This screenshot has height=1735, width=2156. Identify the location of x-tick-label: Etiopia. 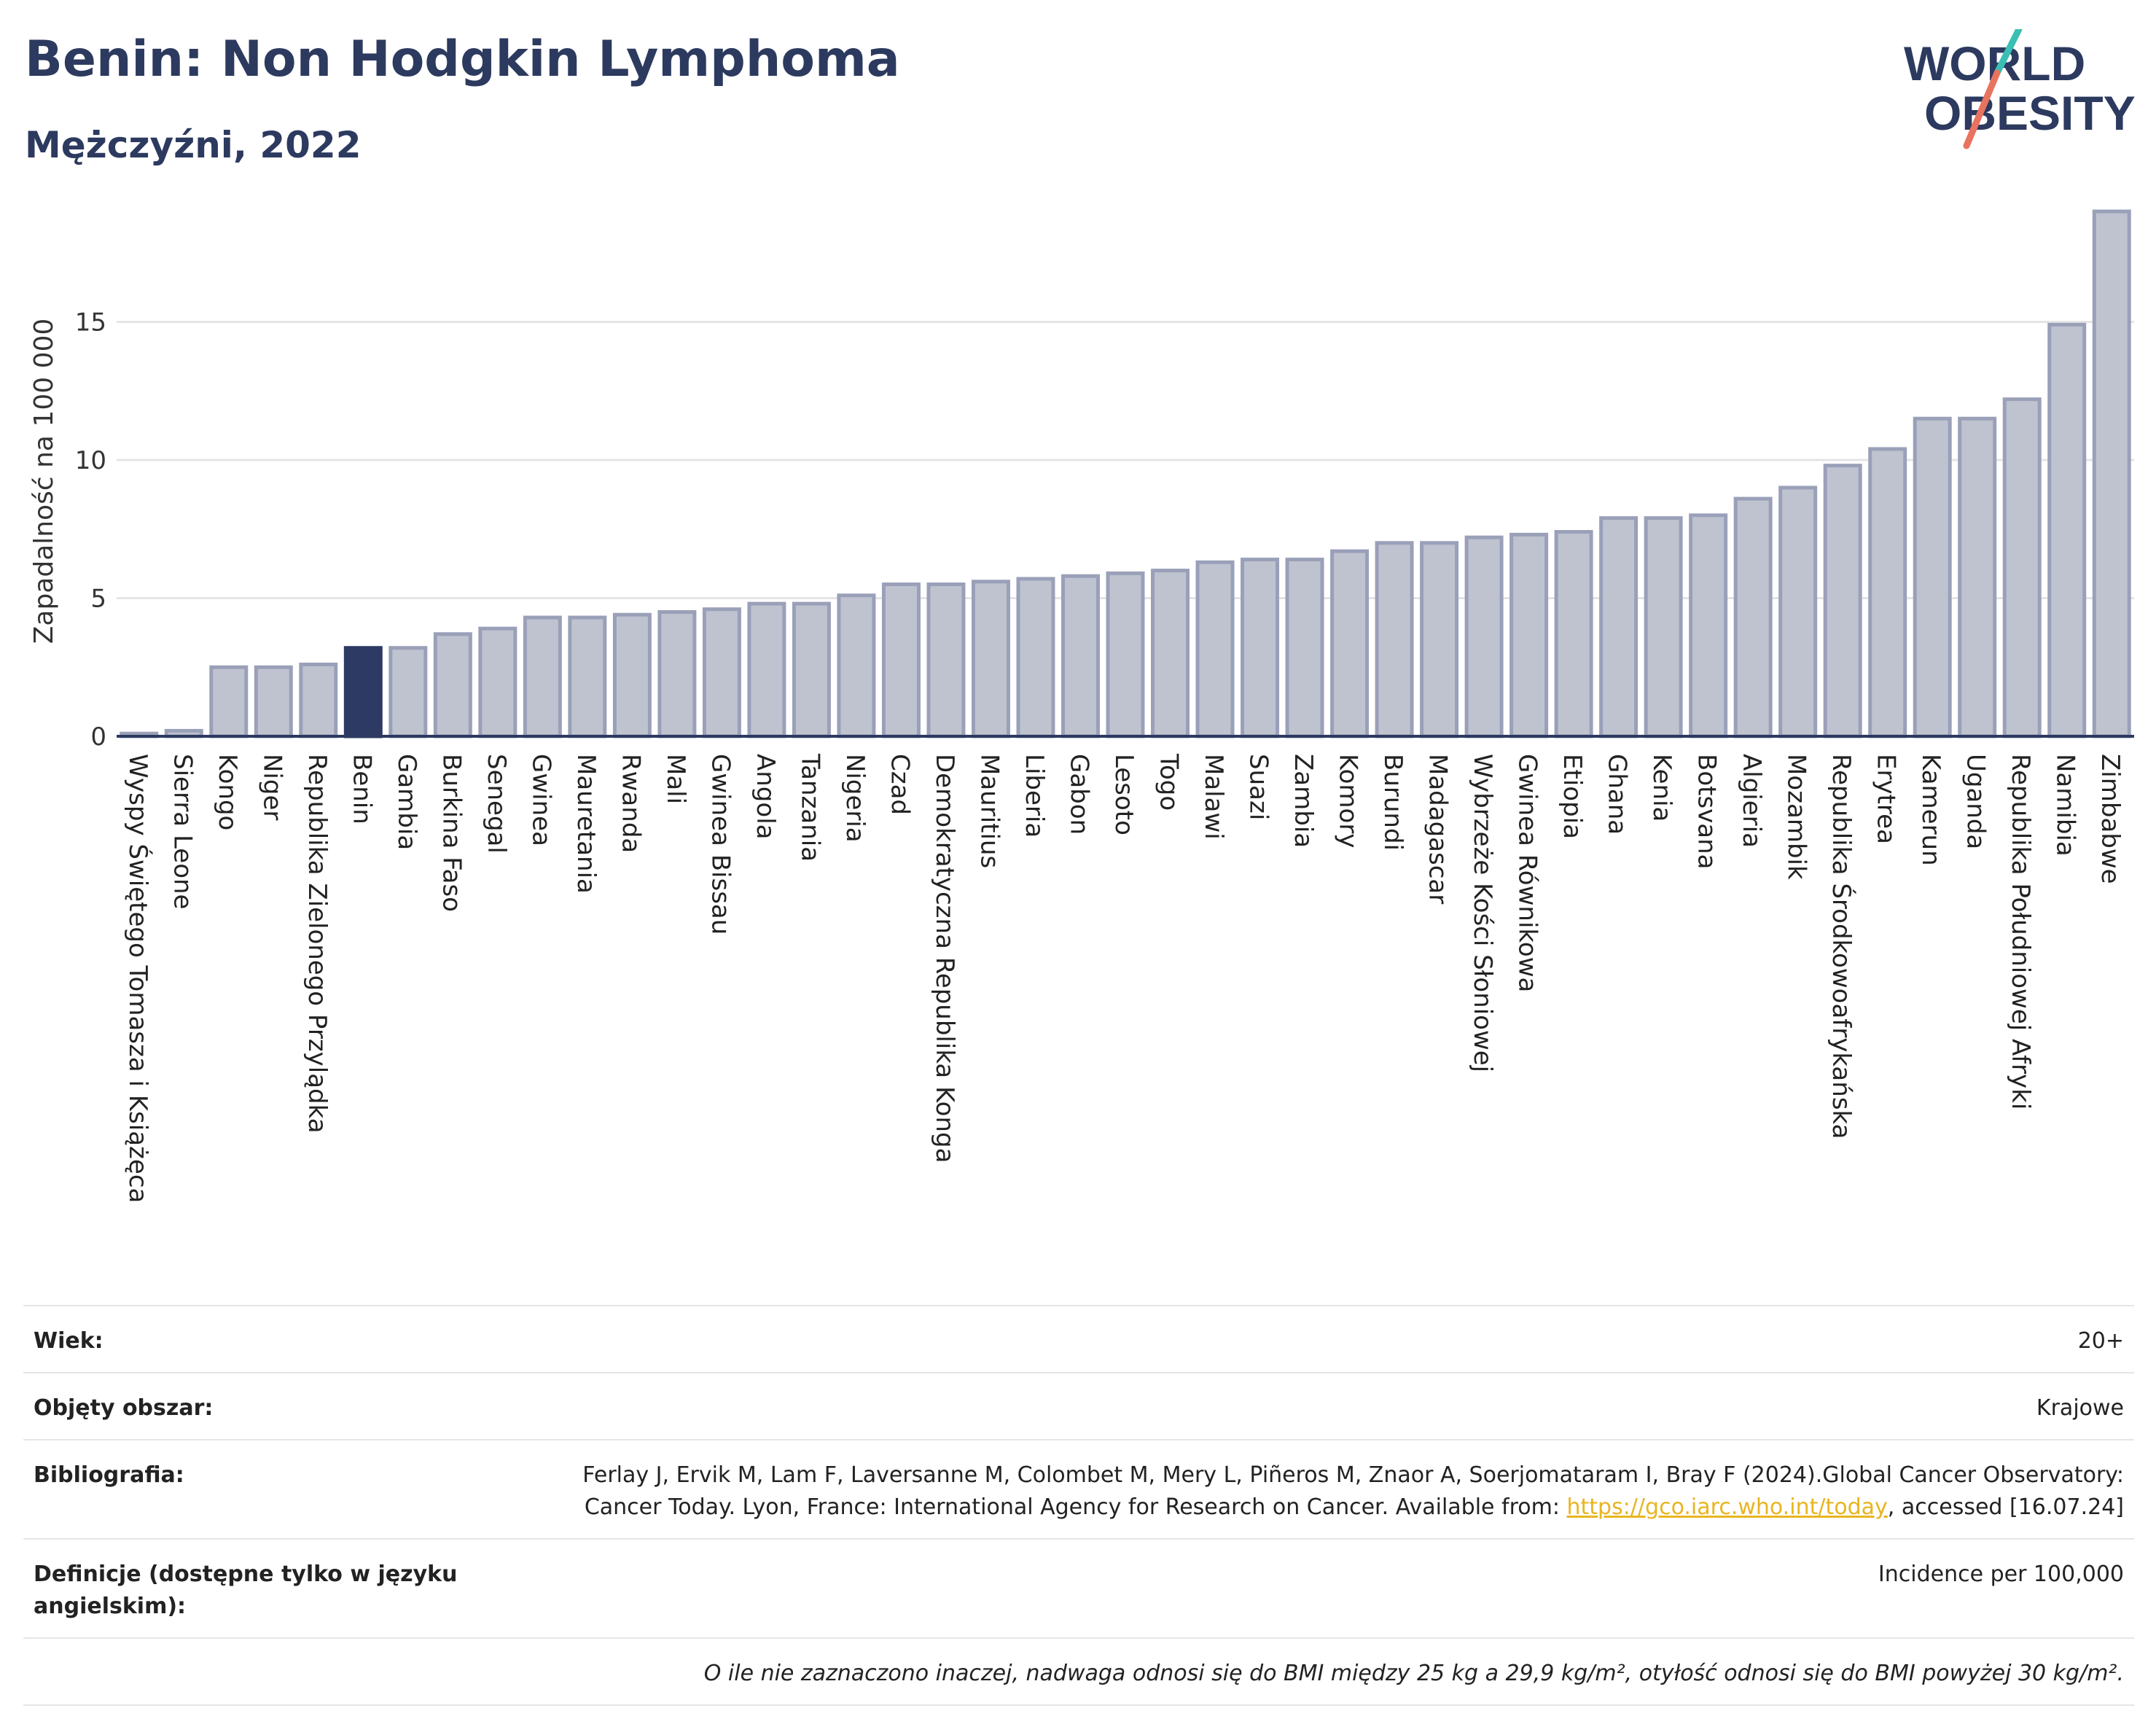
(1573, 797).